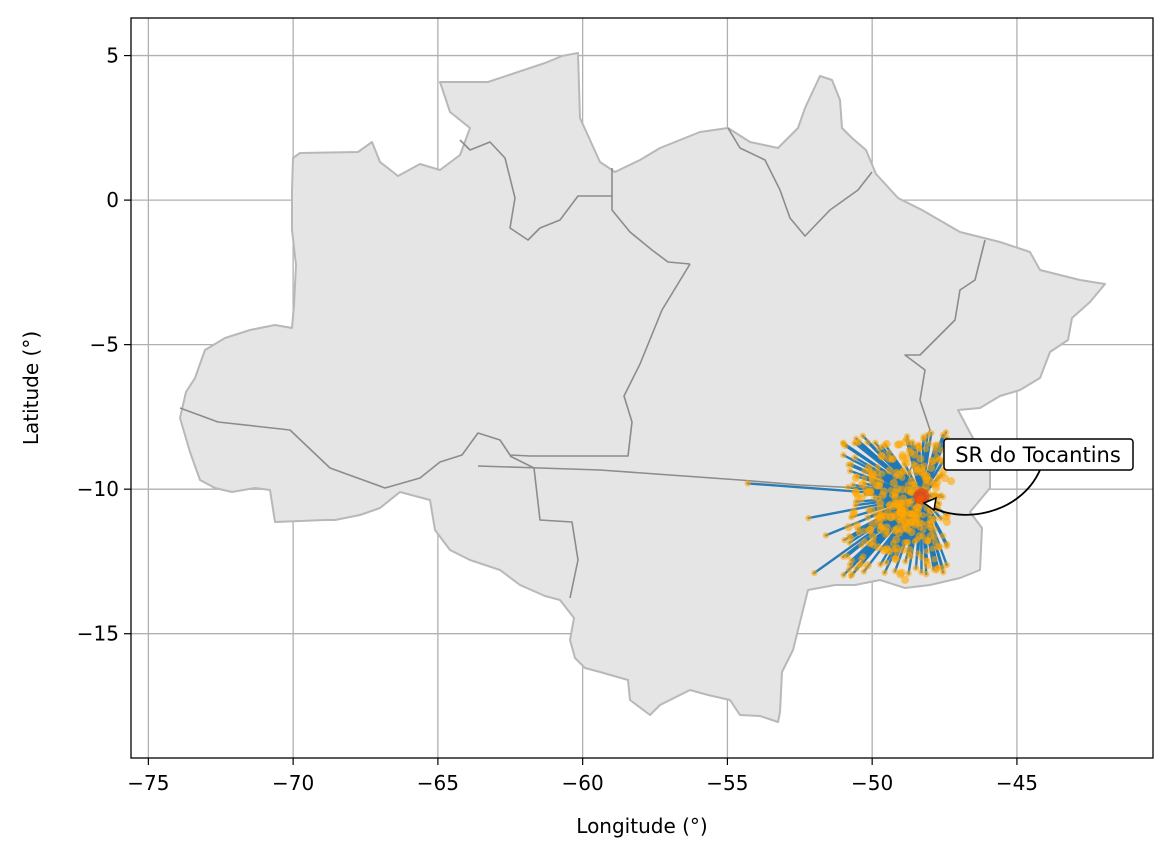  Describe the element at coordinates (31, 388) in the screenshot. I see `y-axis-label: Latitude (°)` at that location.